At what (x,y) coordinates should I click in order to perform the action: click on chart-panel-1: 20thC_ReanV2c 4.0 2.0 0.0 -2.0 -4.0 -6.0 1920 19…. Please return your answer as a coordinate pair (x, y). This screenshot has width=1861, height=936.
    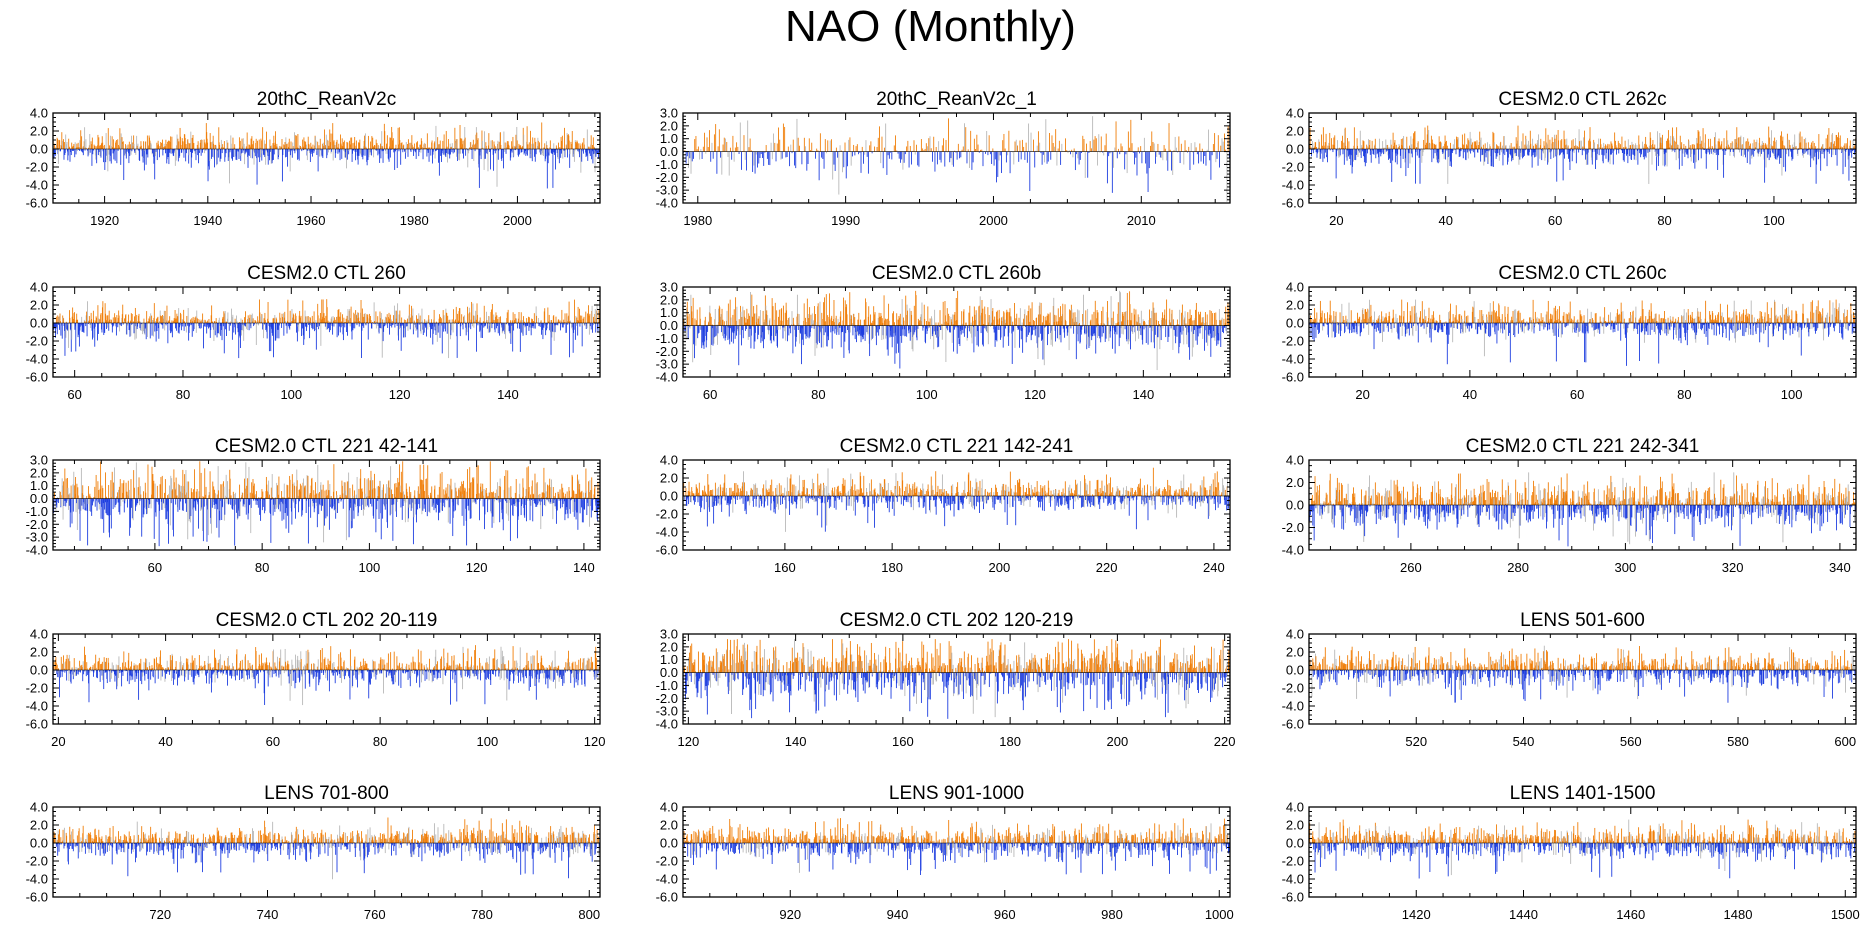
    Looking at the image, I should click on (313, 158).